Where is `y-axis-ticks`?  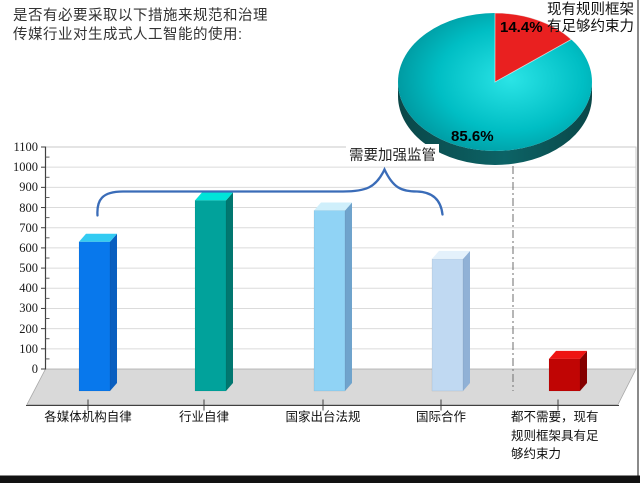 y-axis-ticks is located at coordinates (45, 258).